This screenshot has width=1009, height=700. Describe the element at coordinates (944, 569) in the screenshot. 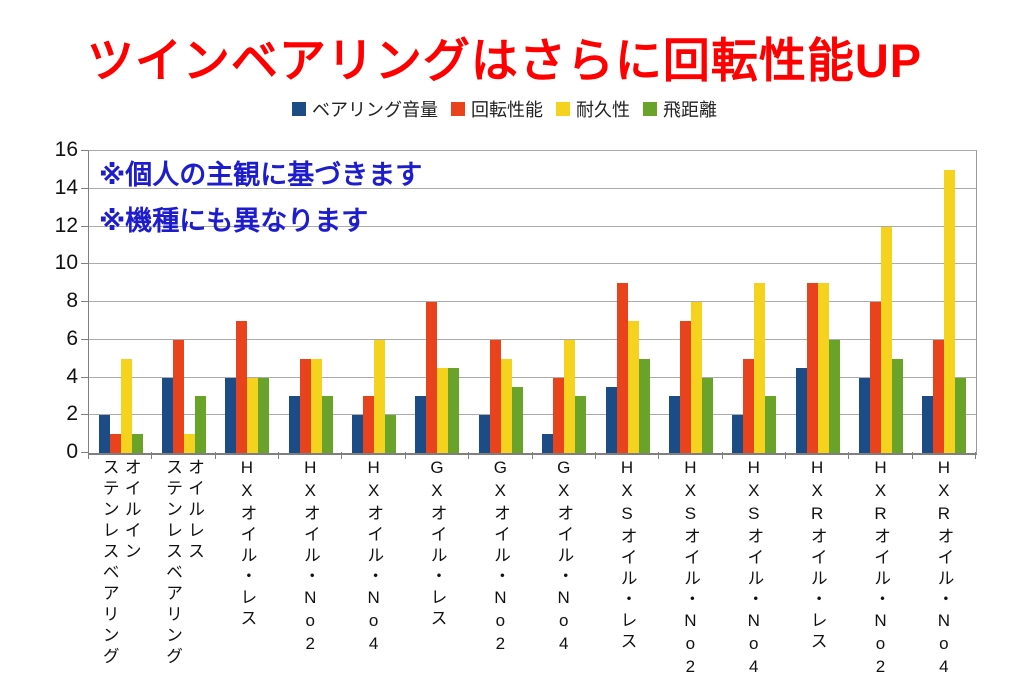

I see `x-axis-label: HXRオイル・No4` at that location.